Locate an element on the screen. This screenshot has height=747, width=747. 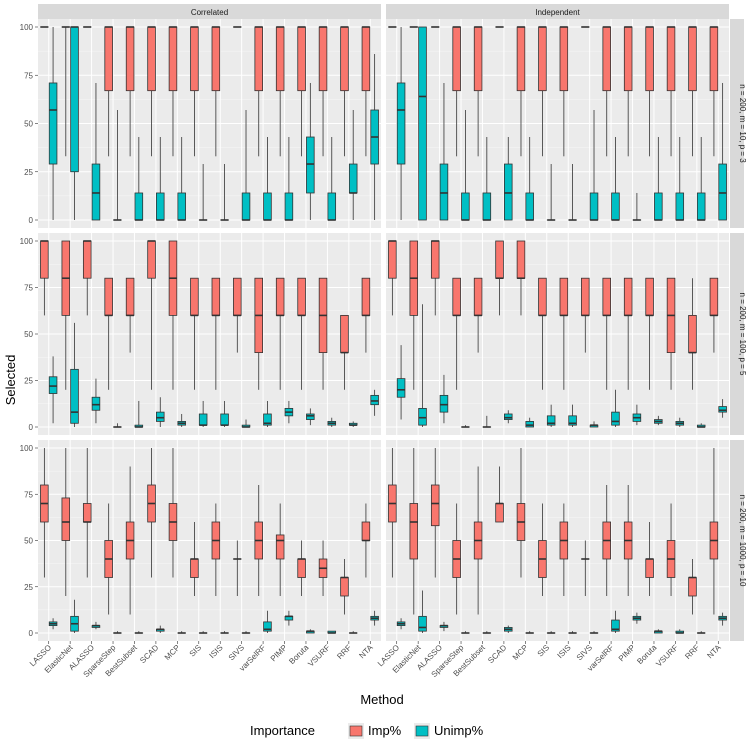
box-unimp-sis is located at coordinates (203, 632).